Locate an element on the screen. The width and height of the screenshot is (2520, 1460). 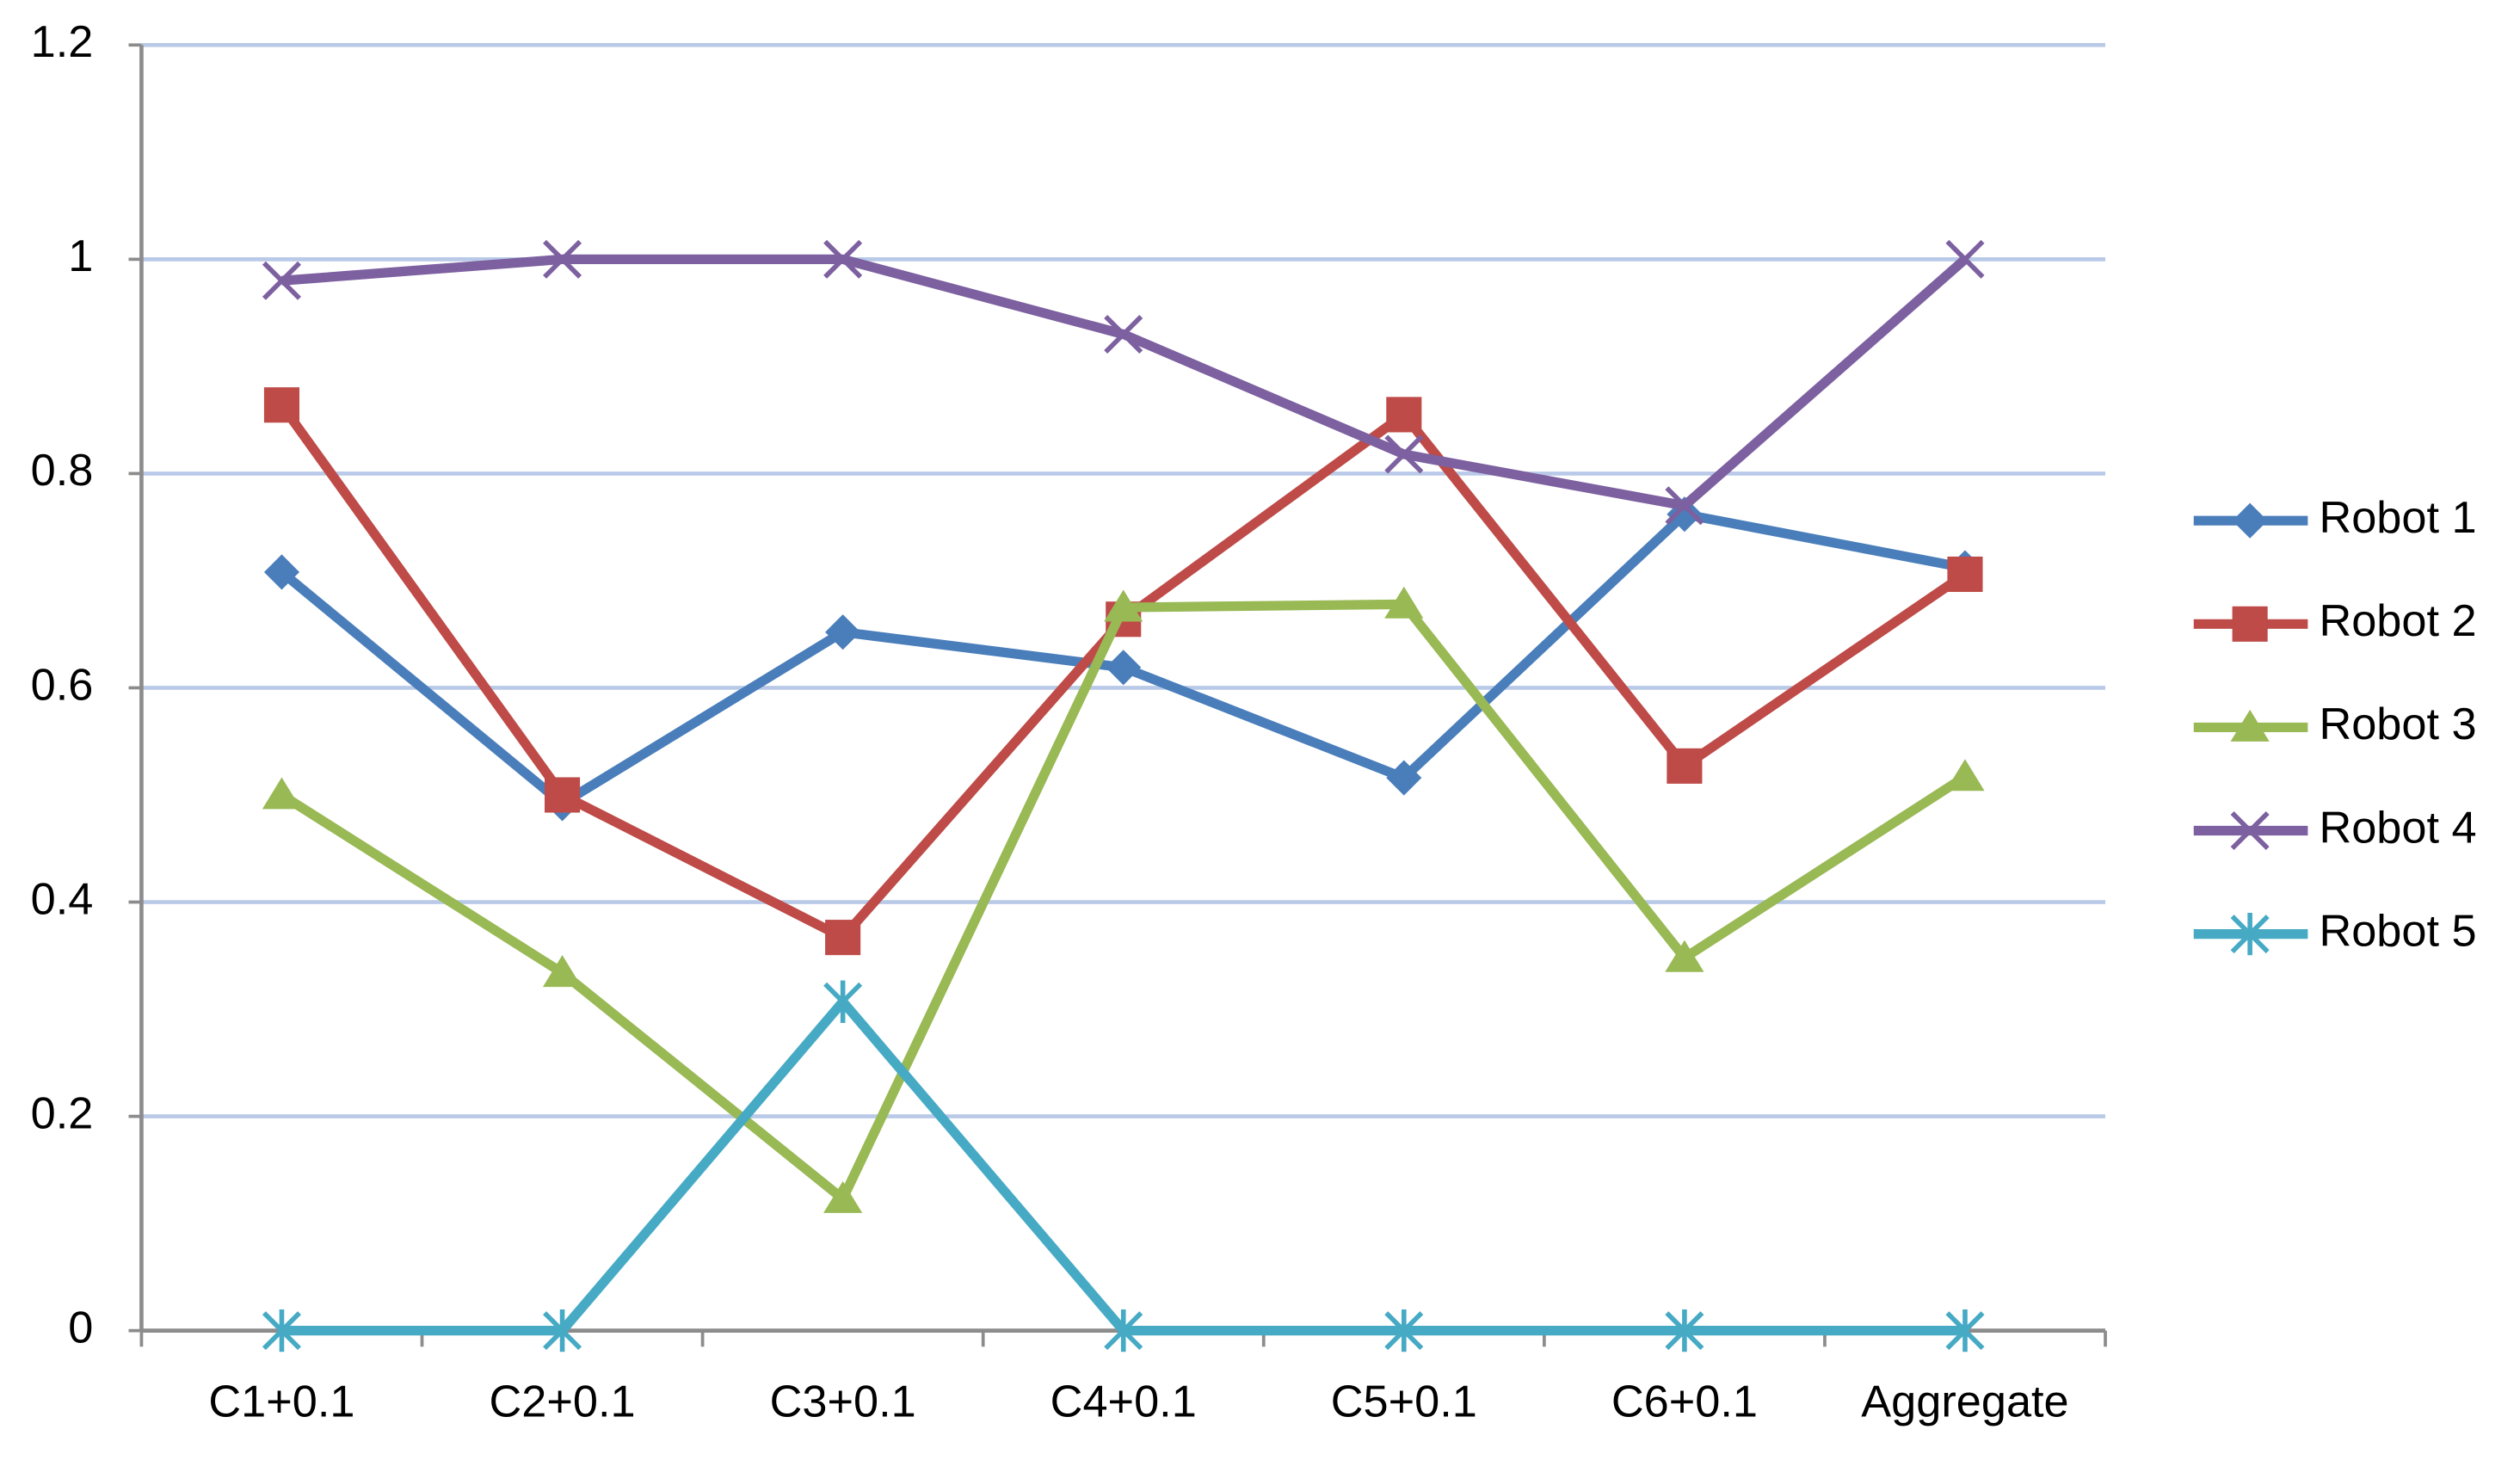
x-tick-label: C2+0.1 is located at coordinates (563, 1401).